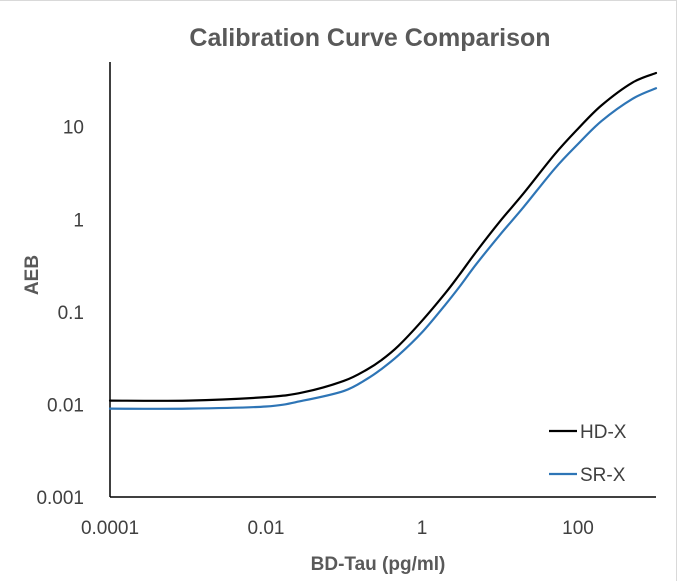 This screenshot has height=582, width=678. What do you see at coordinates (337, 528) in the screenshot?
I see `x-axis-ticks: 0.0001 0.01 1 100` at bounding box center [337, 528].